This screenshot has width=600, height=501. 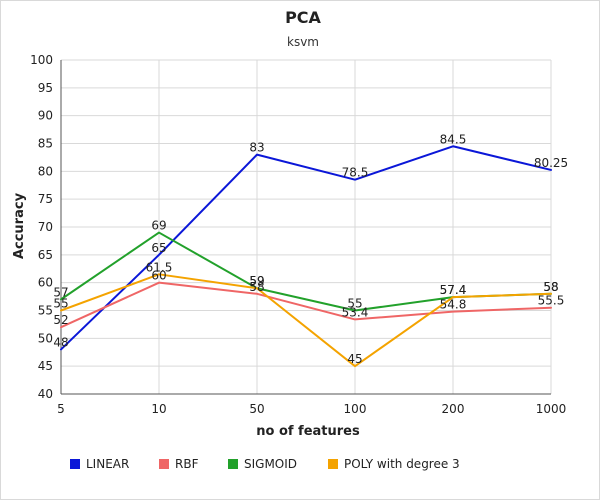 What do you see at coordinates (551, 409) in the screenshot?
I see `x-tick-label: 1000` at bounding box center [551, 409].